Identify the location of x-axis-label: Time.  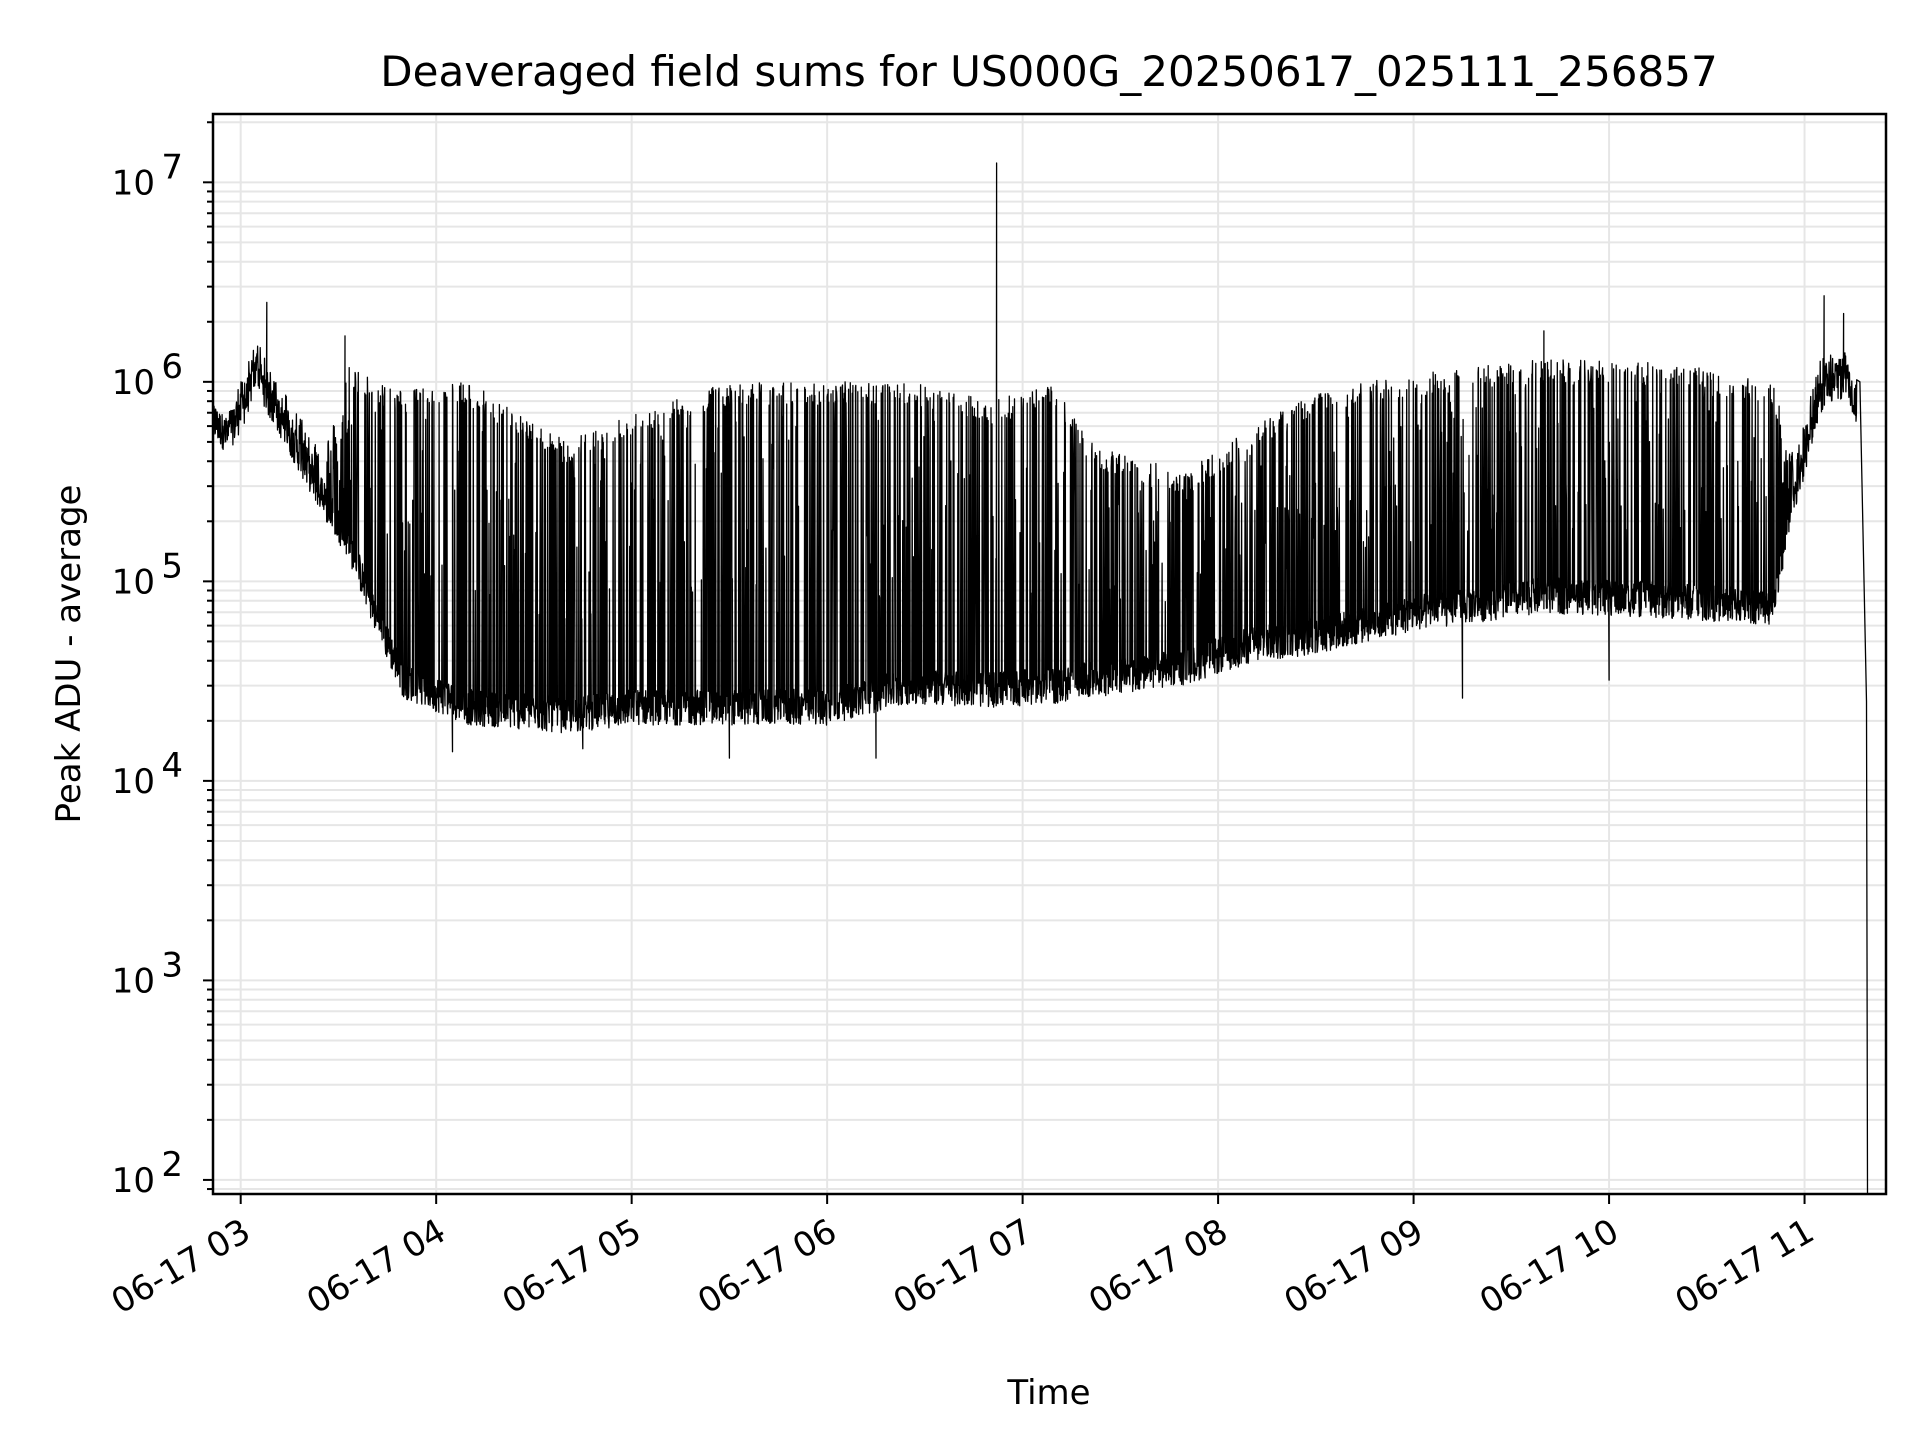
(1048, 1393).